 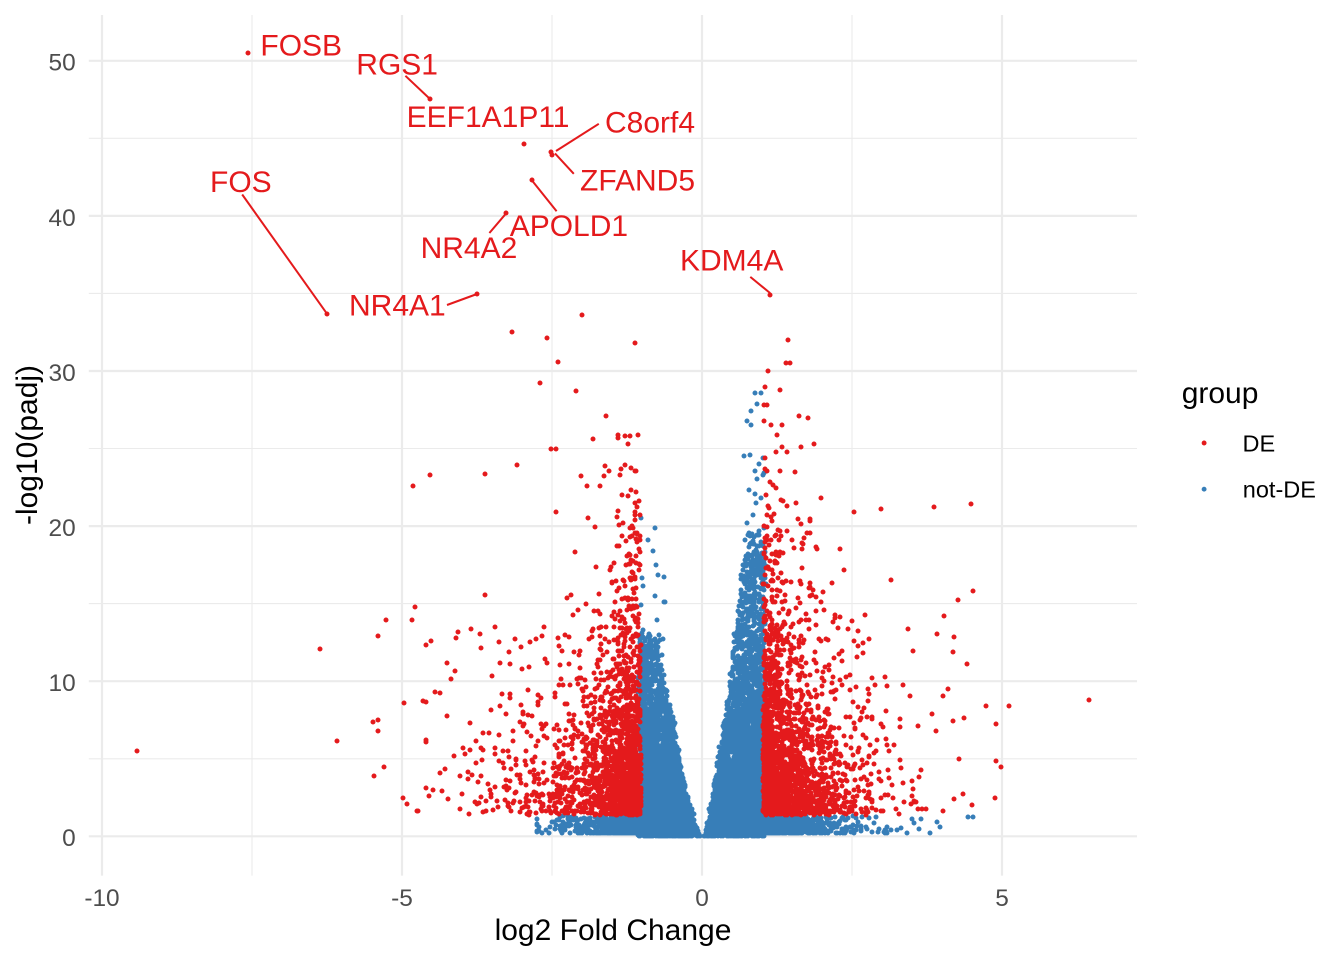 I want to click on svg-text: ZFAND5, so click(x=637, y=181).